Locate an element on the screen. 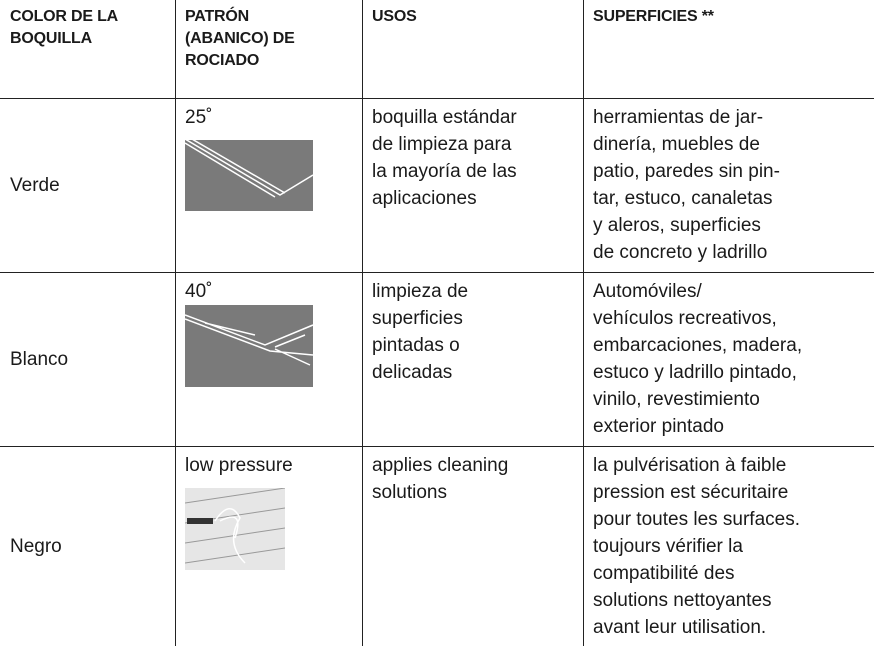 This screenshot has height=646, width=874. color-cell: Negro is located at coordinates (36, 546).